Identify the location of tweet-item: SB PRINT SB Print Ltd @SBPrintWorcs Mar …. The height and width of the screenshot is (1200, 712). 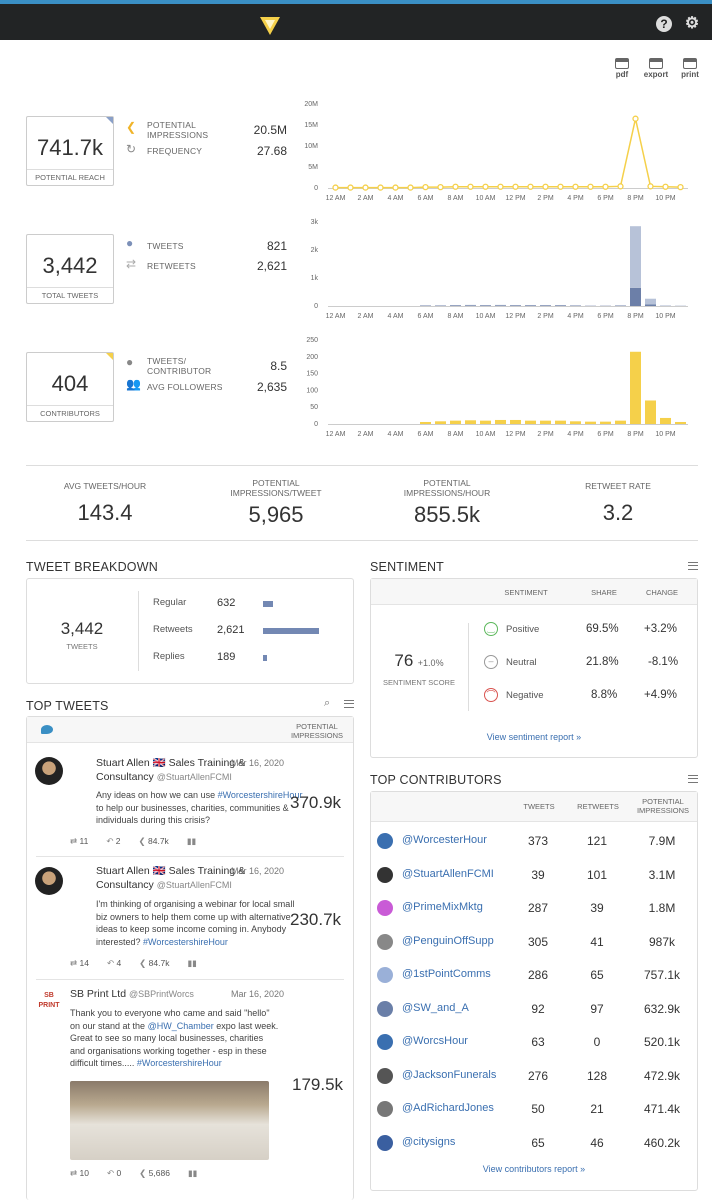
(190, 1086).